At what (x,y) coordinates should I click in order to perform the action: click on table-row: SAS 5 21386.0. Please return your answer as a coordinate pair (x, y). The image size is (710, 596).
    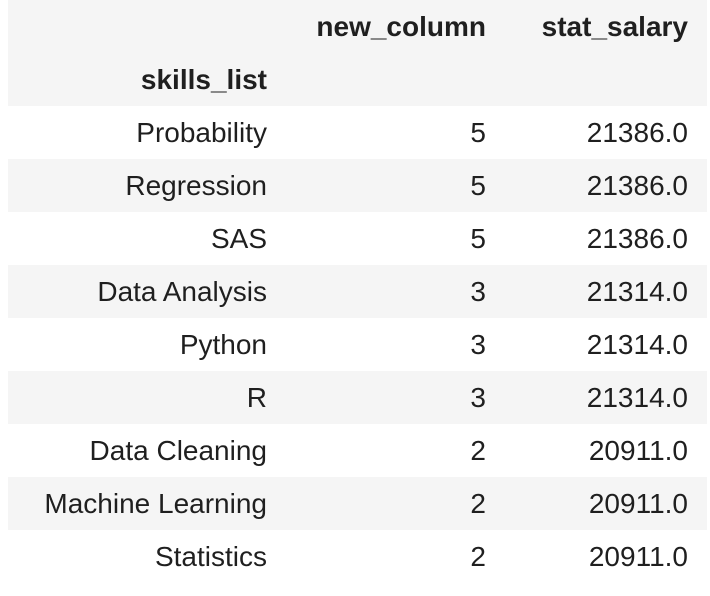
    Looking at the image, I should click on (357, 238).